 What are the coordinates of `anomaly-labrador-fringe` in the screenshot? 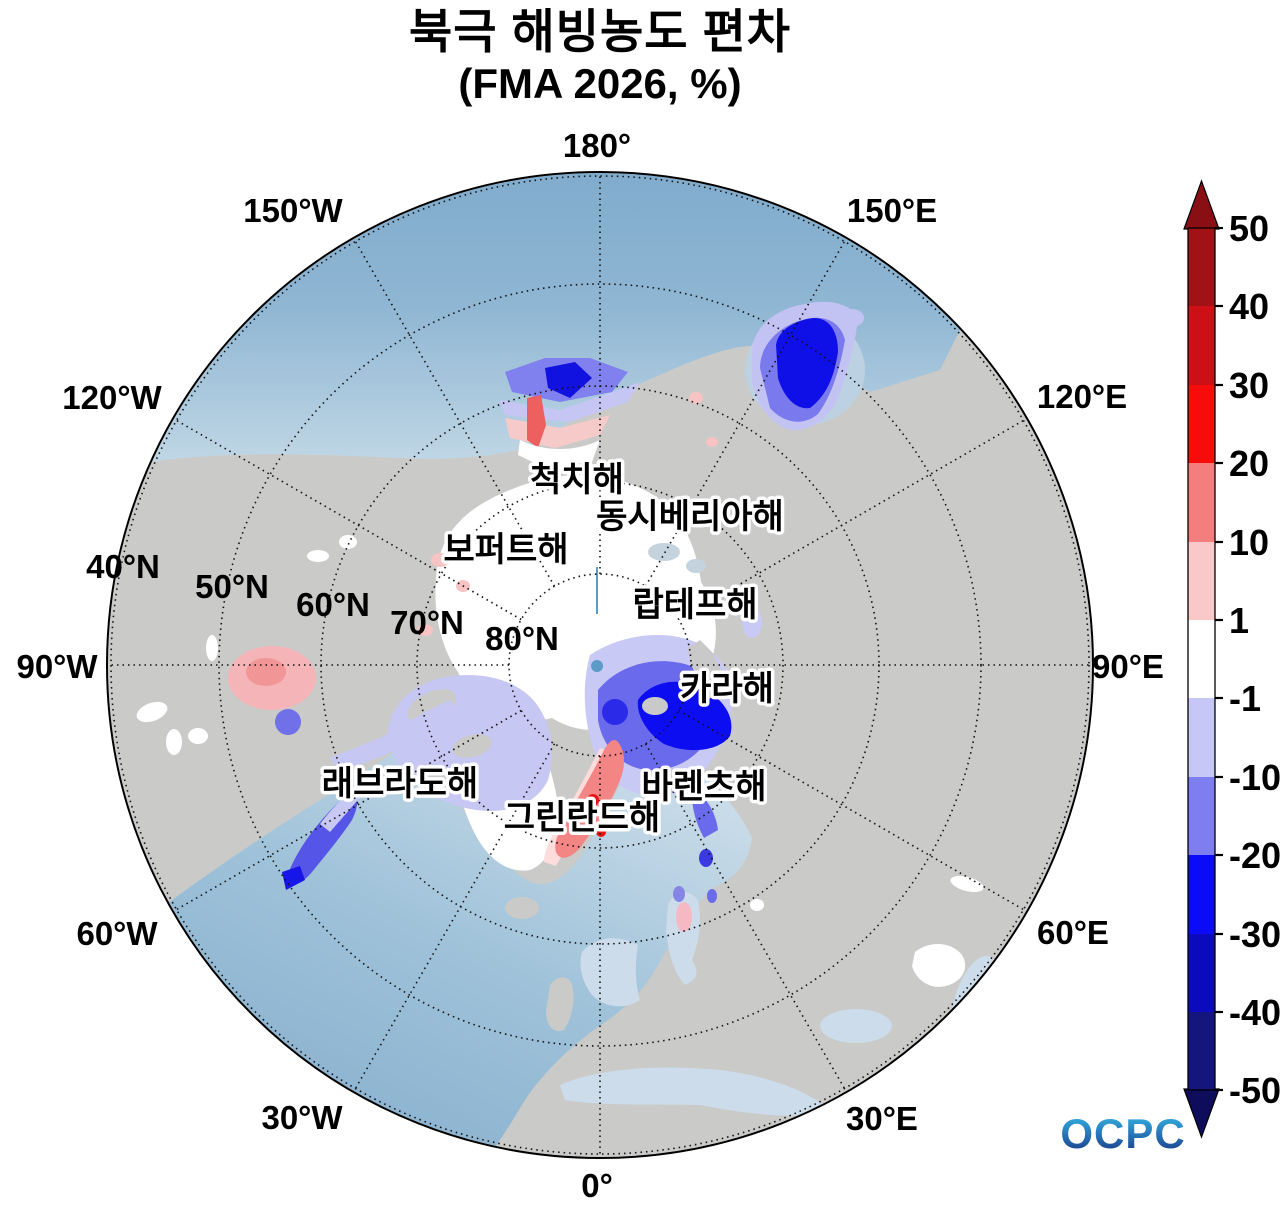 It's located at (343, 807).